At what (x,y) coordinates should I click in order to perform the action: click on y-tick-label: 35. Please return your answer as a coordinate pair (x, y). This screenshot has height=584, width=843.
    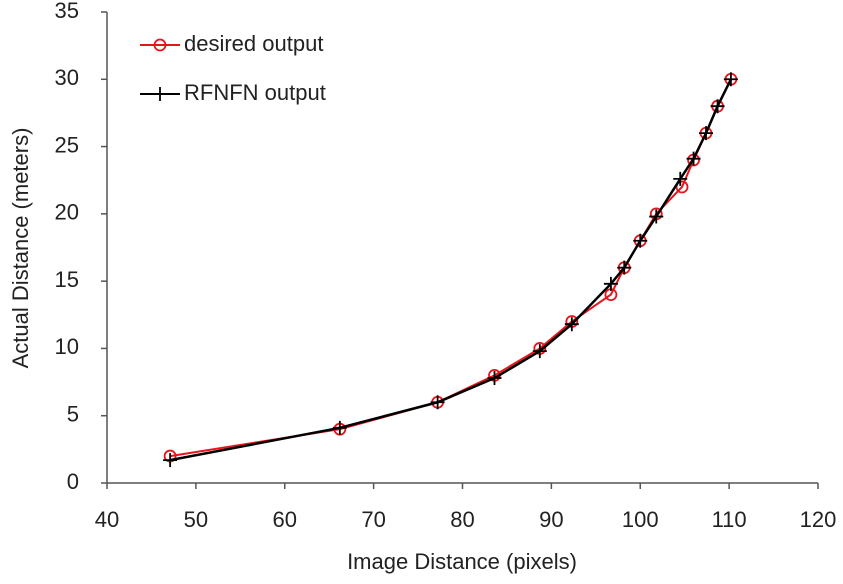
    Looking at the image, I should click on (67, 11).